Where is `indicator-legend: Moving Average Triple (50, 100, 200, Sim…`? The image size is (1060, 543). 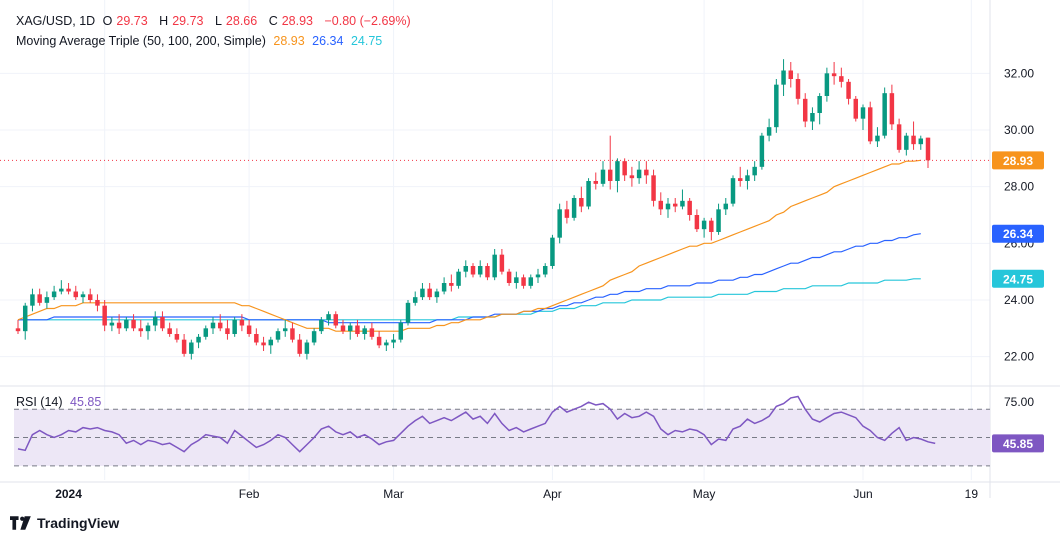
indicator-legend: Moving Average Triple (50, 100, 200, Sim… is located at coordinates (201, 41).